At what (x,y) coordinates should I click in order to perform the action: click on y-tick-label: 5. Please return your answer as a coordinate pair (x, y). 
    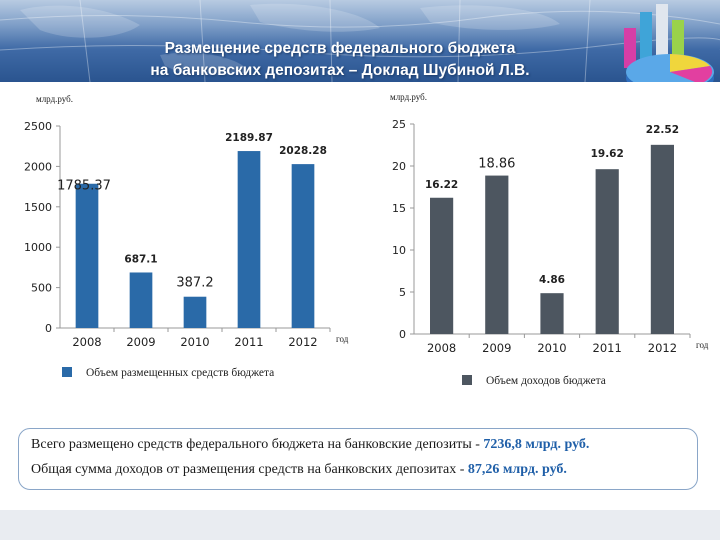
    Looking at the image, I should click on (402, 292).